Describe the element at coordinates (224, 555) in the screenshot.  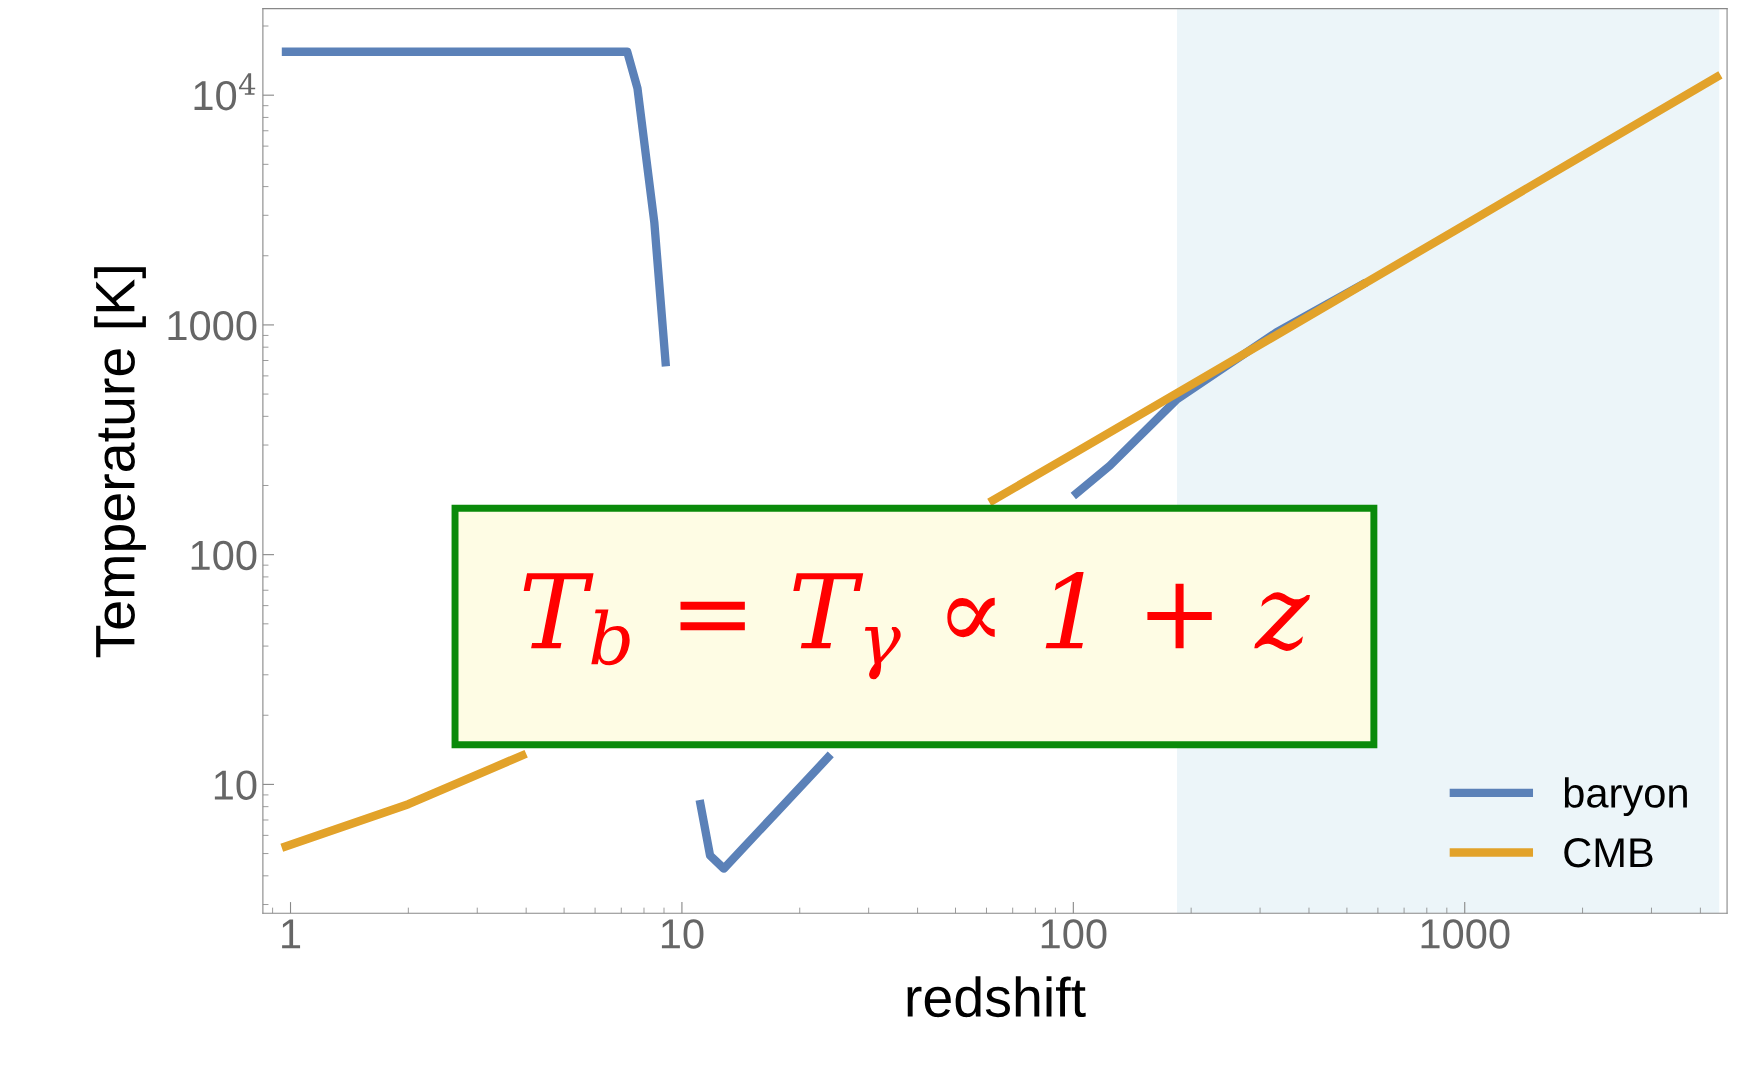
I see `y-tick-label: 100` at that location.